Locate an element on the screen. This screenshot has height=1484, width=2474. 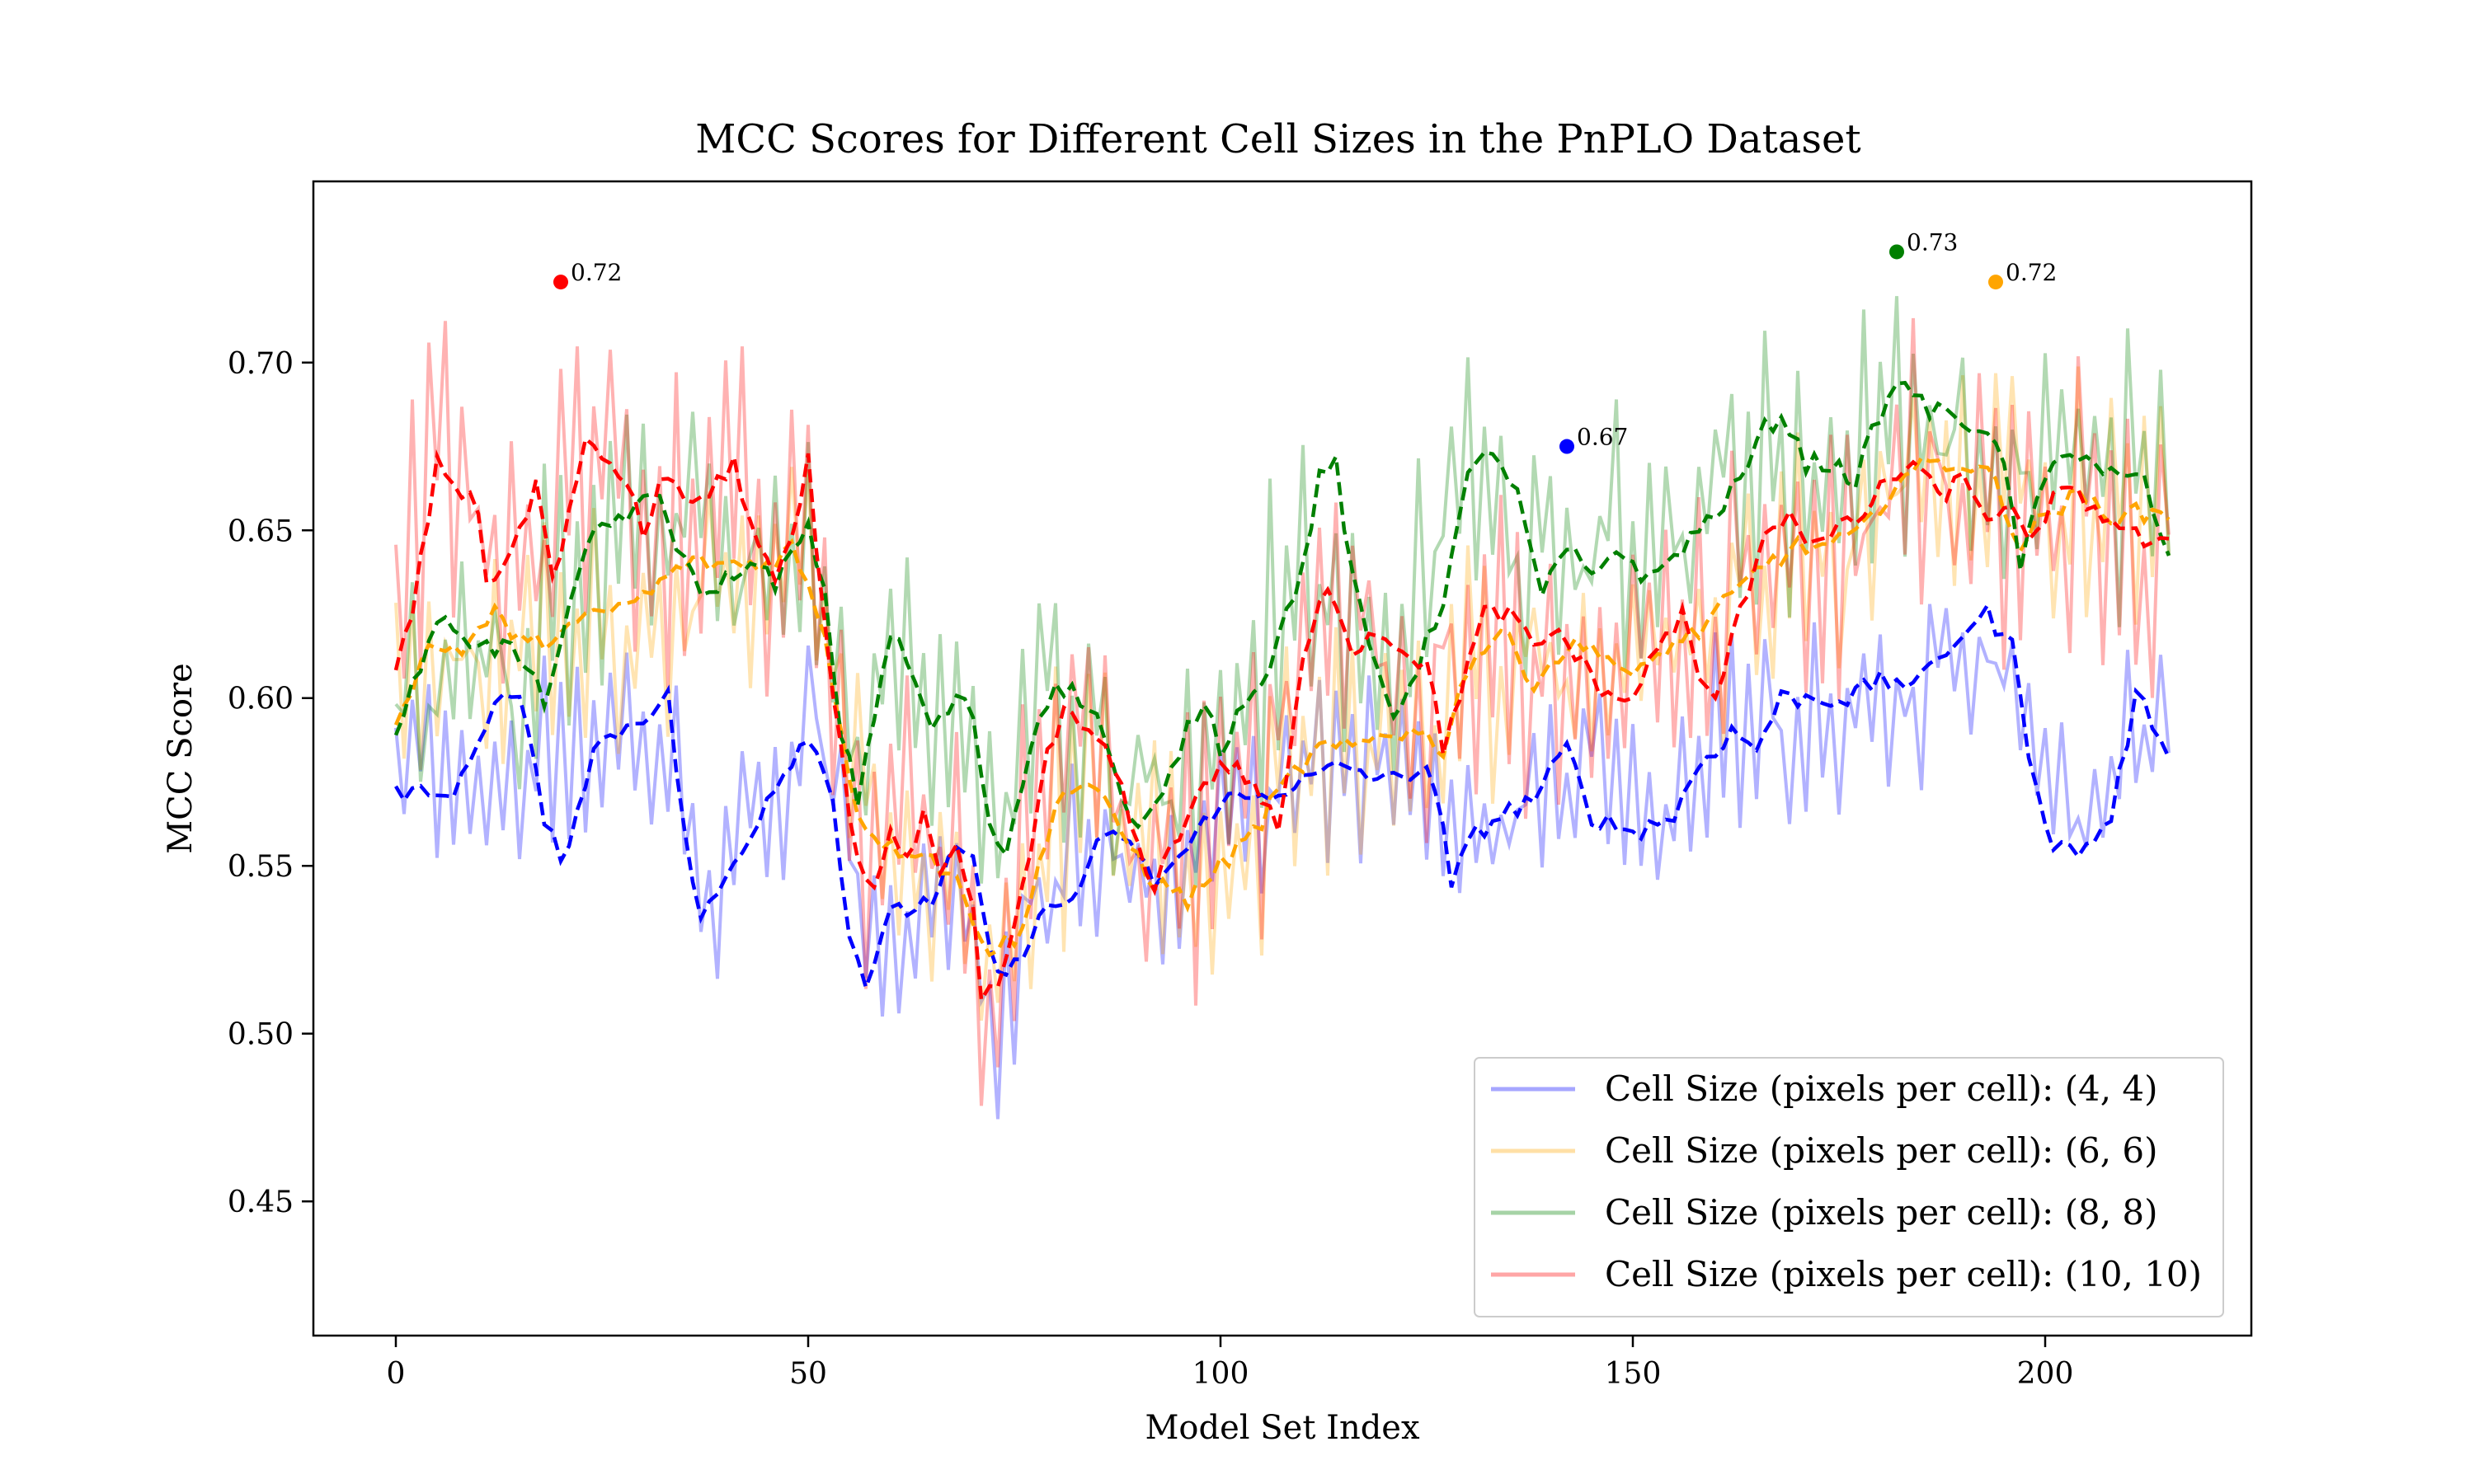
x-tick-label: 150 is located at coordinates (1633, 1374).